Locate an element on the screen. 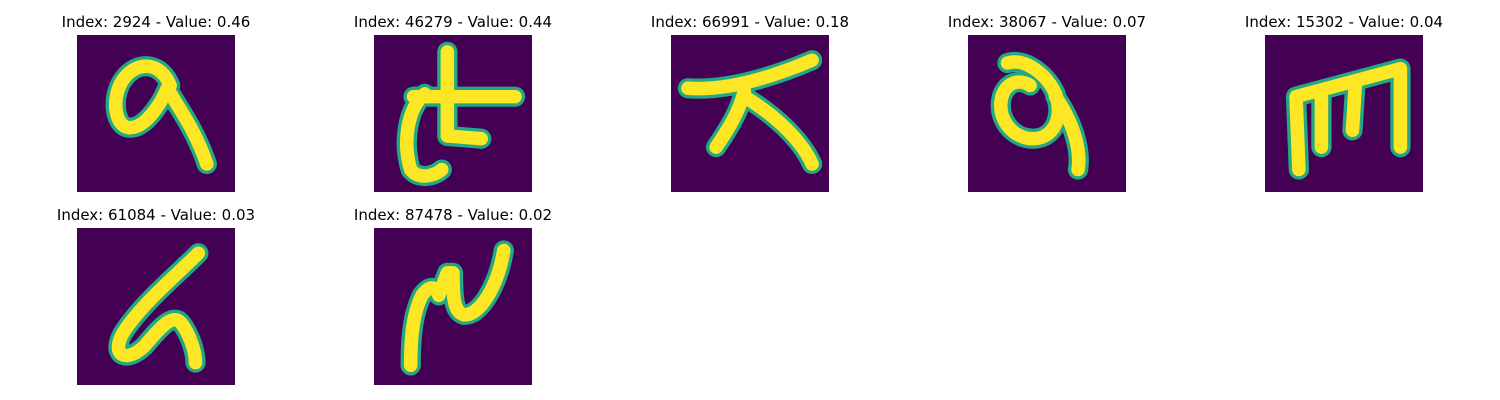 The image size is (1500, 400). panel: Index: 46279 - Value: 0.44 is located at coordinates (453, 105).